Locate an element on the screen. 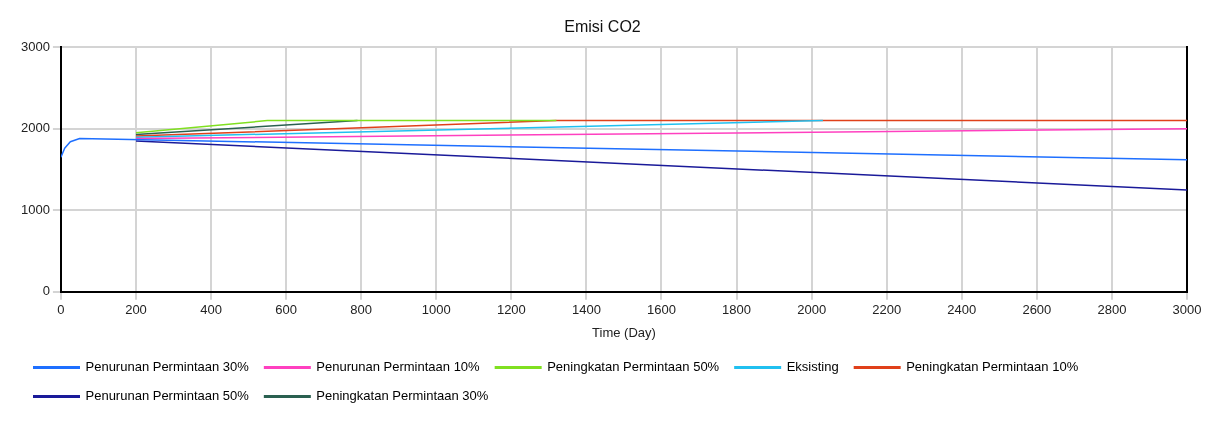 This screenshot has height=421, width=1215. x-tick-label: 2200 is located at coordinates (887, 310).